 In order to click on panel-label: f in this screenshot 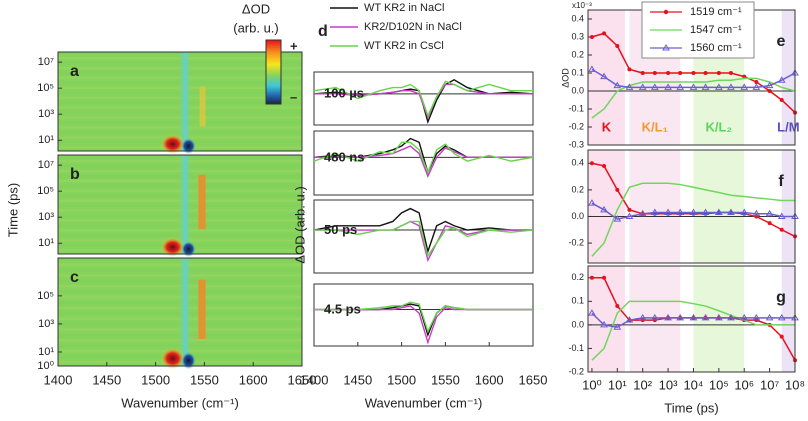, I will do `click(781, 181)`.